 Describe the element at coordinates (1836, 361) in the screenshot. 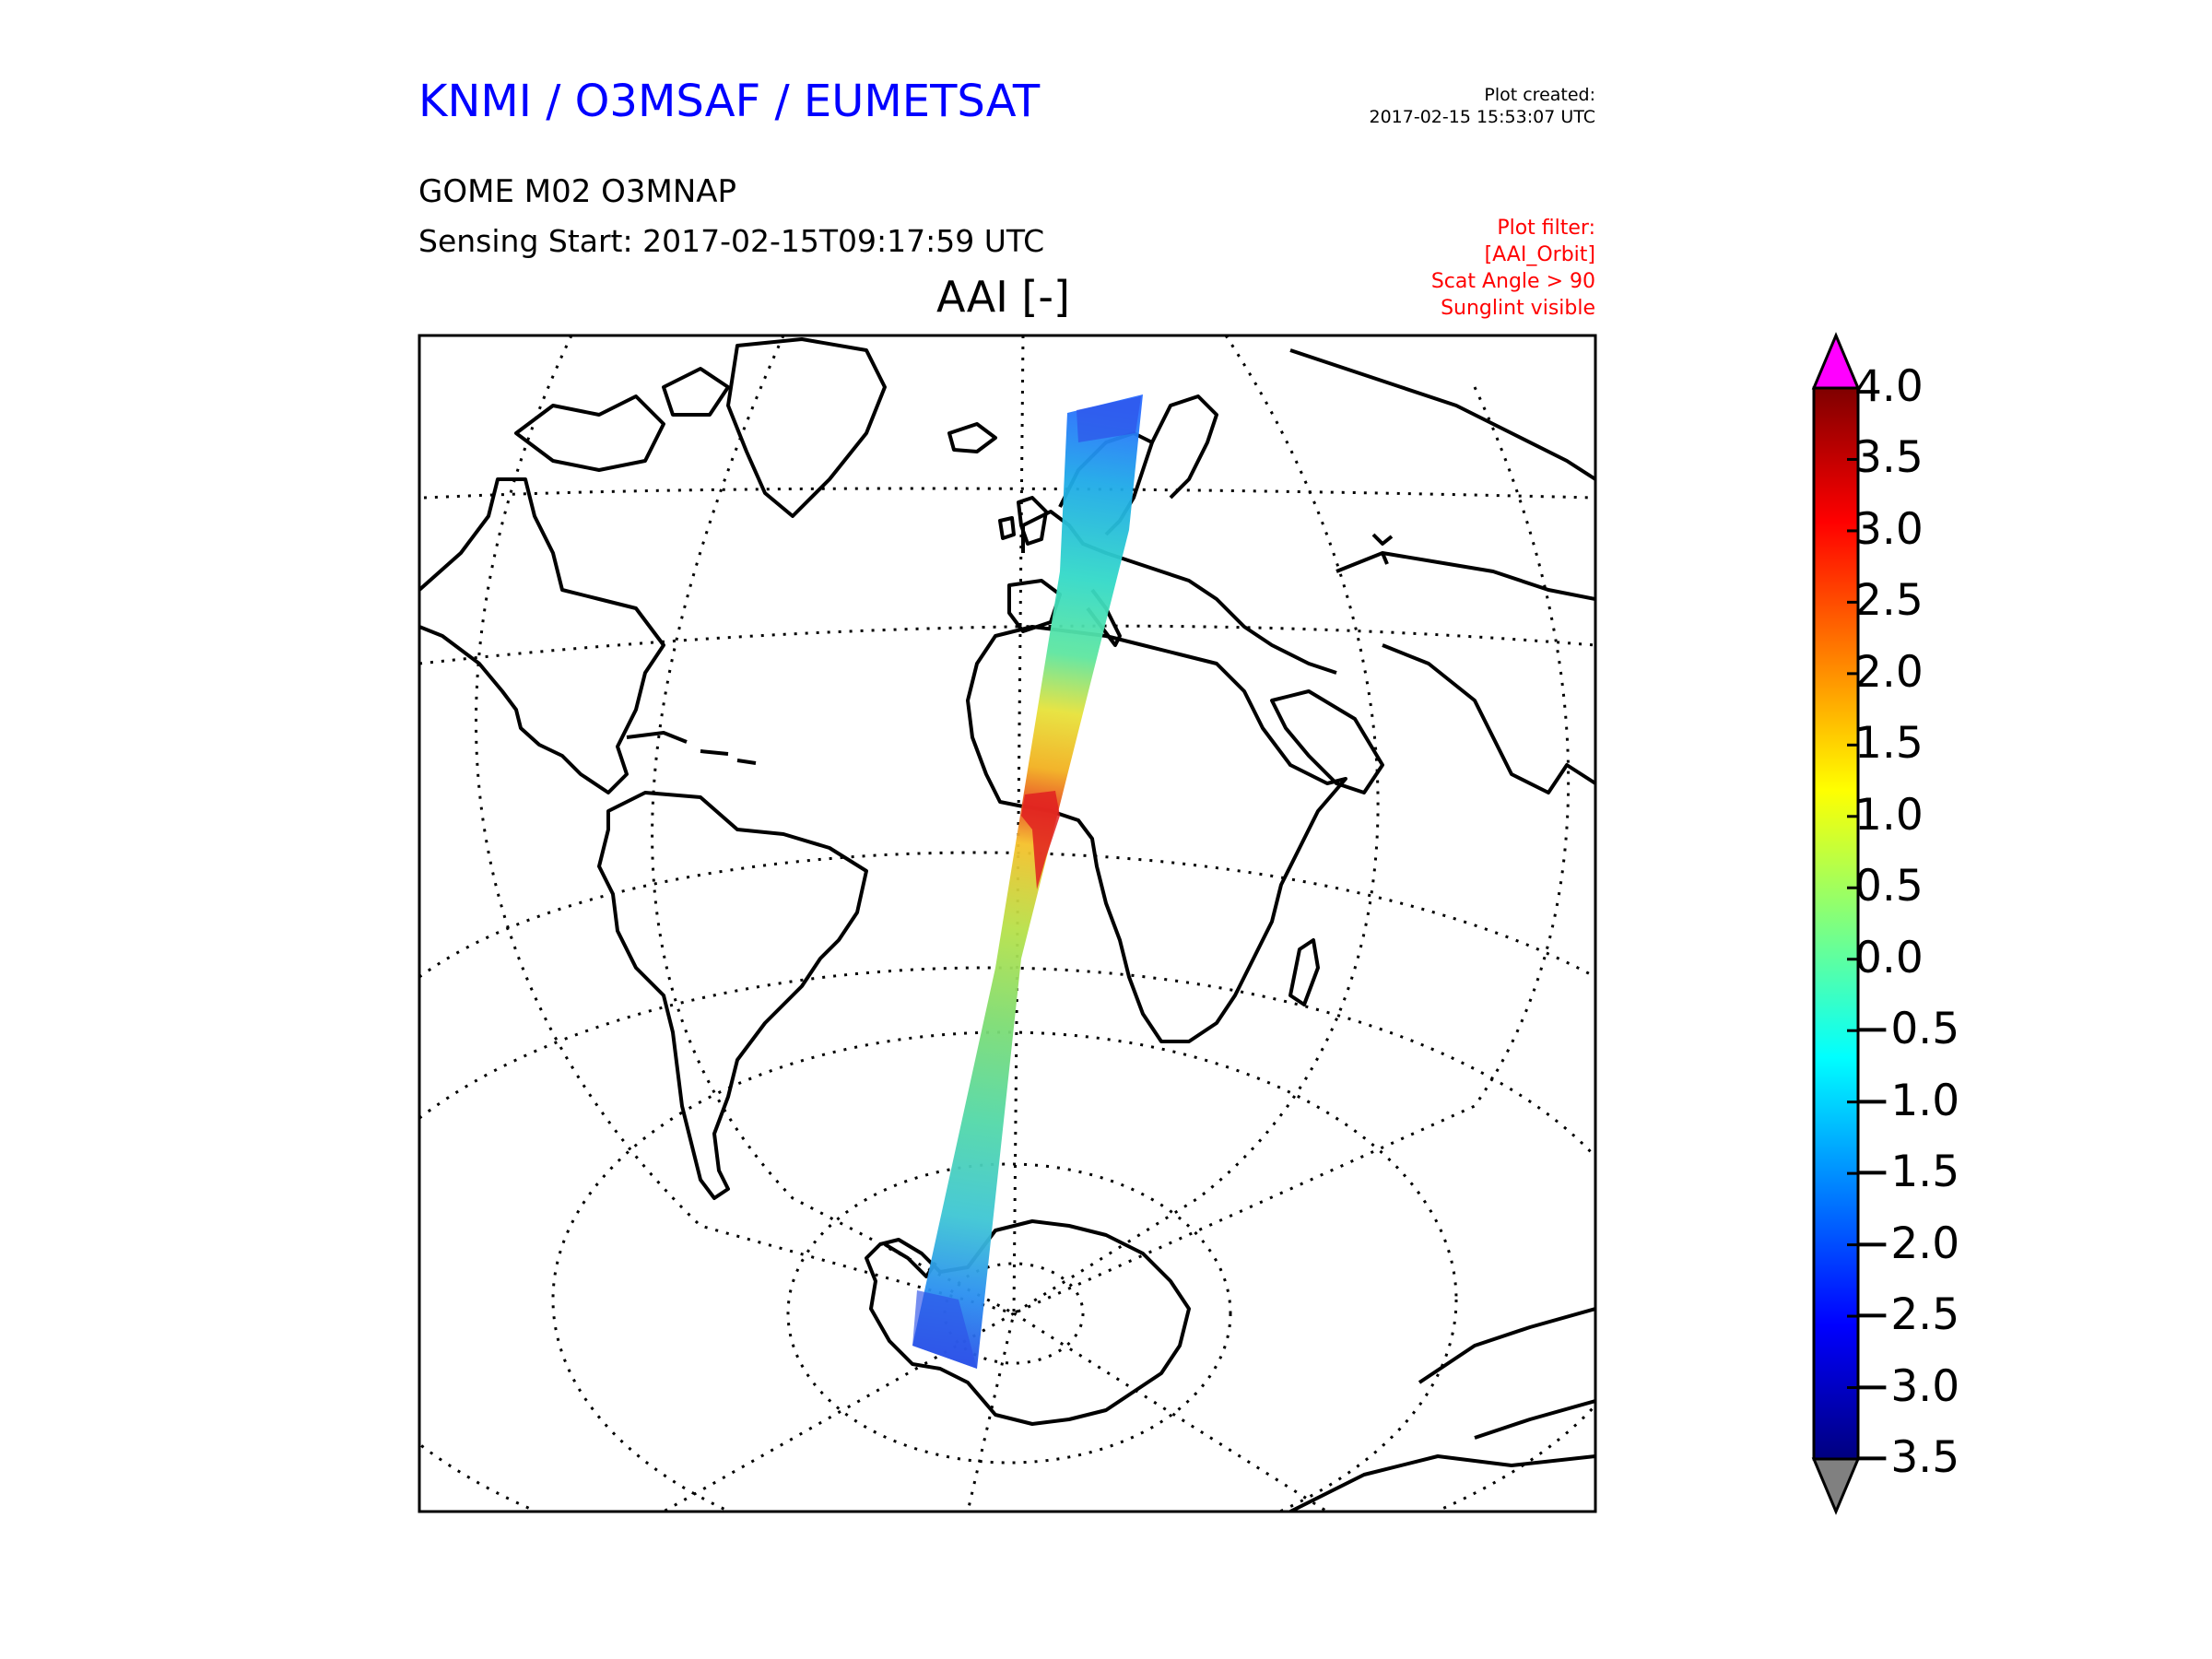

I see `colorbar-over-extension` at that location.